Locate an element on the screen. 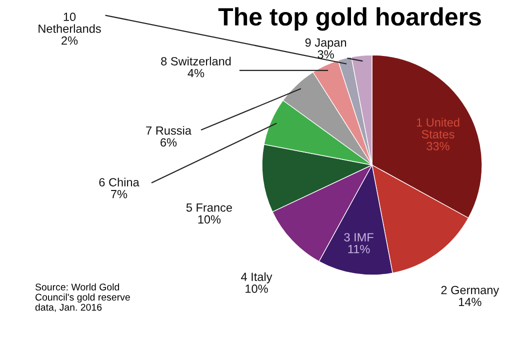 Image resolution: width=510 pixels, height=337 pixels. slice-label: 6 China is located at coordinates (119, 182).